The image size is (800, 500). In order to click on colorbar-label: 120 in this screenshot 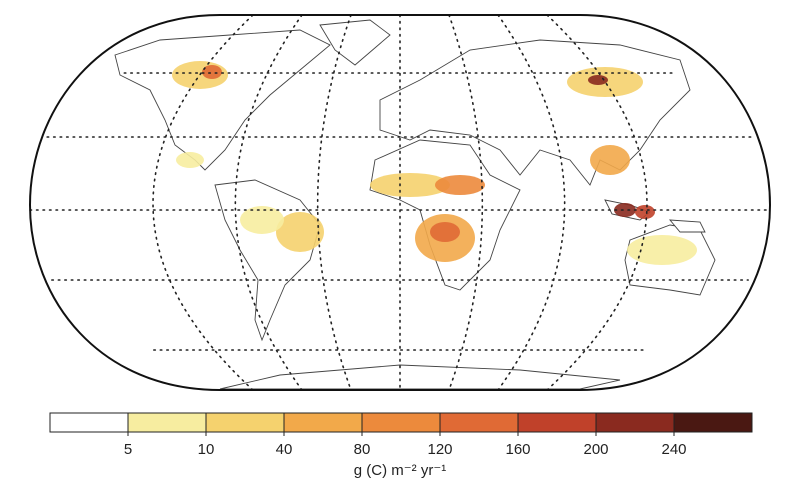, I will do `click(439, 449)`.